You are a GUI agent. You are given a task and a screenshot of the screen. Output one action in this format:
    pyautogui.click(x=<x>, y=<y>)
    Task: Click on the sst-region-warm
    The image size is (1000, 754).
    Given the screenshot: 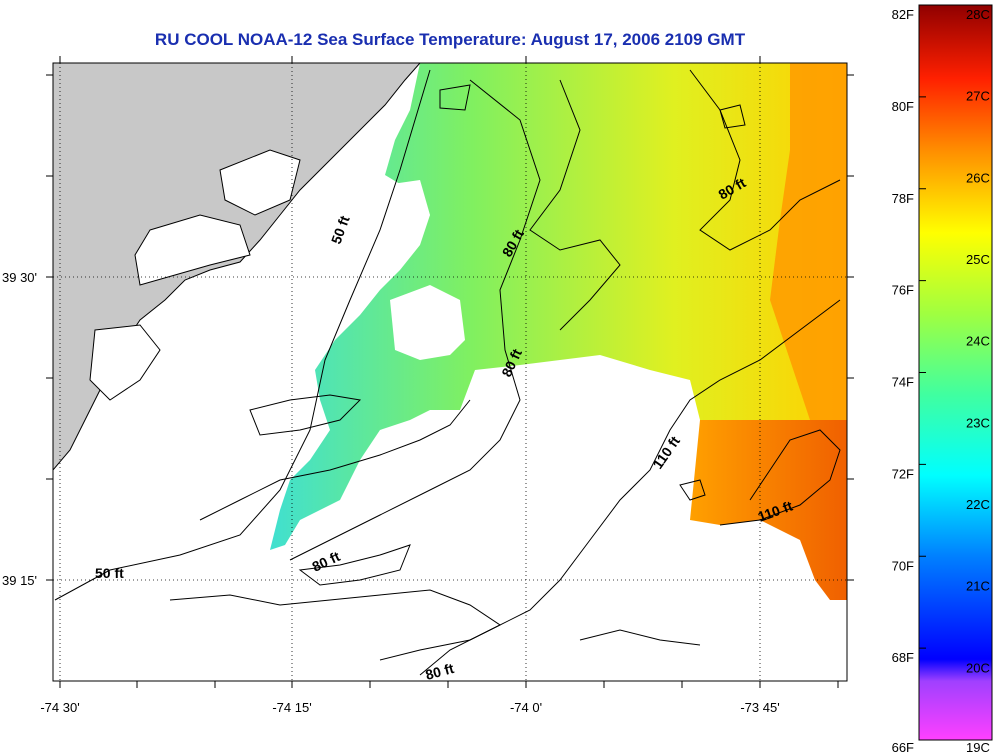 What is the action you would take?
    pyautogui.click(x=768, y=510)
    